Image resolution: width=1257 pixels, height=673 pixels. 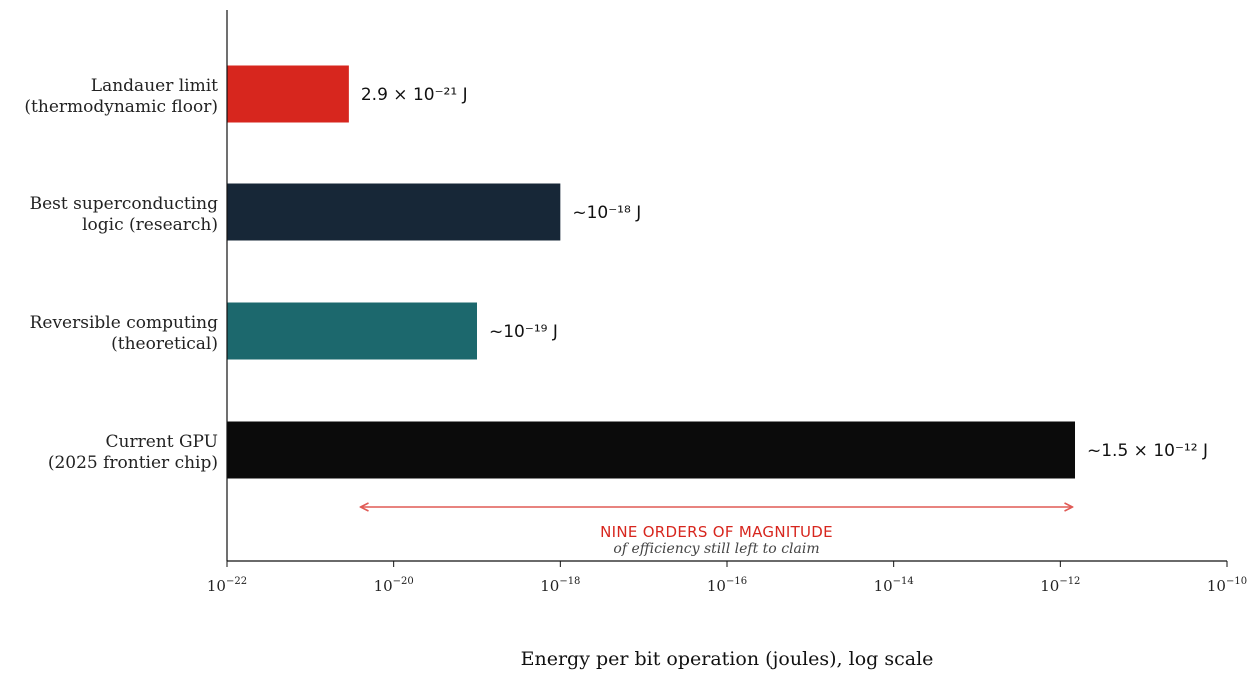 What do you see at coordinates (606, 213) in the screenshot?
I see `bar-value-label-1: ~10⁻¹⁸ J` at bounding box center [606, 213].